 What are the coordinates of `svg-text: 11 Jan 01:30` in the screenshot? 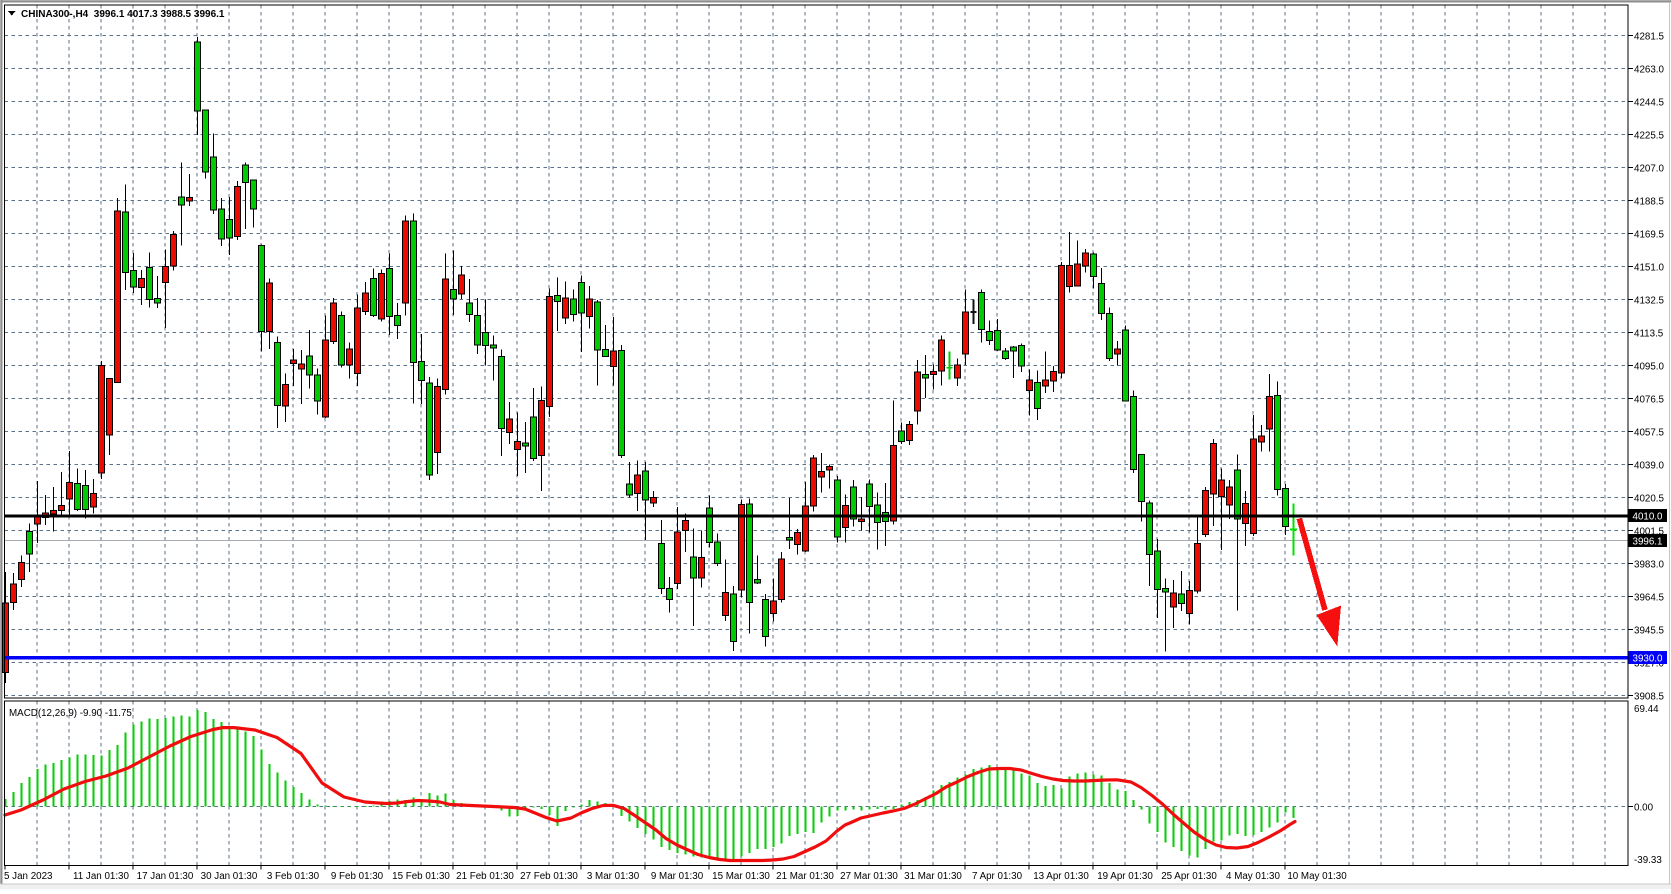 It's located at (101, 876).